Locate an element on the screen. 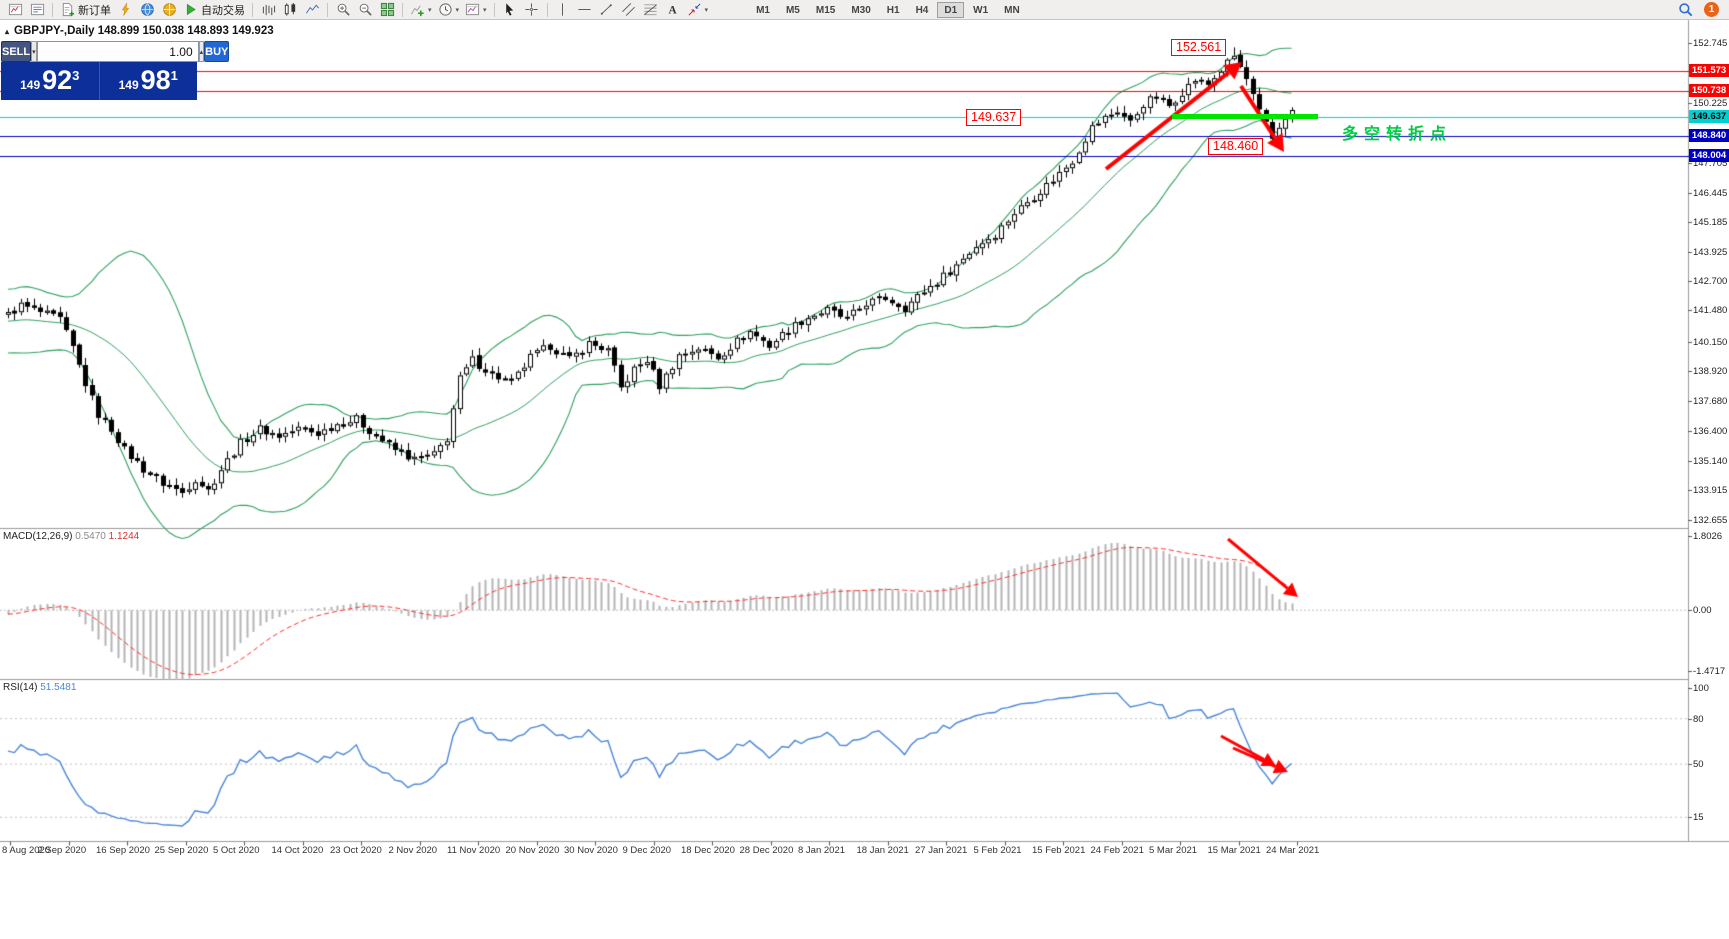 This screenshot has height=939, width=1729. ask-price-pips: 98 is located at coordinates (155, 80).